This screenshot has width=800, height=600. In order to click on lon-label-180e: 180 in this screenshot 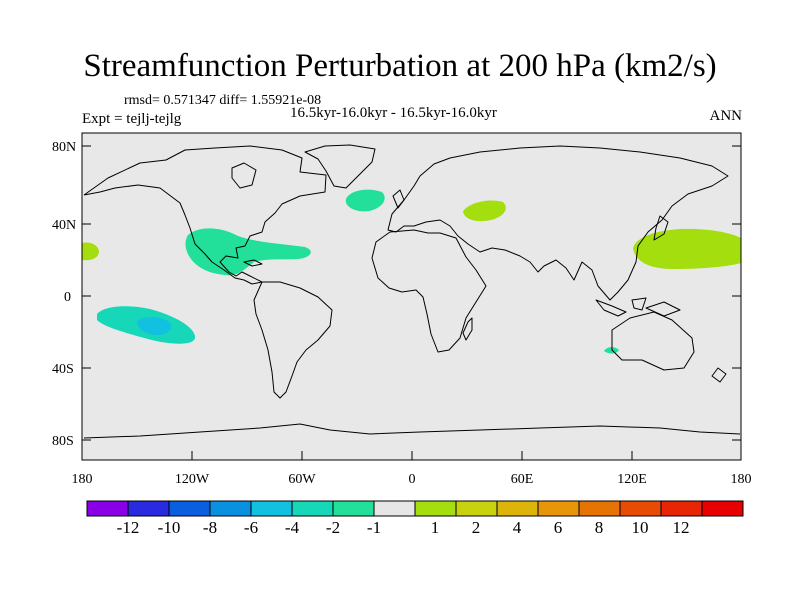, I will do `click(741, 479)`.